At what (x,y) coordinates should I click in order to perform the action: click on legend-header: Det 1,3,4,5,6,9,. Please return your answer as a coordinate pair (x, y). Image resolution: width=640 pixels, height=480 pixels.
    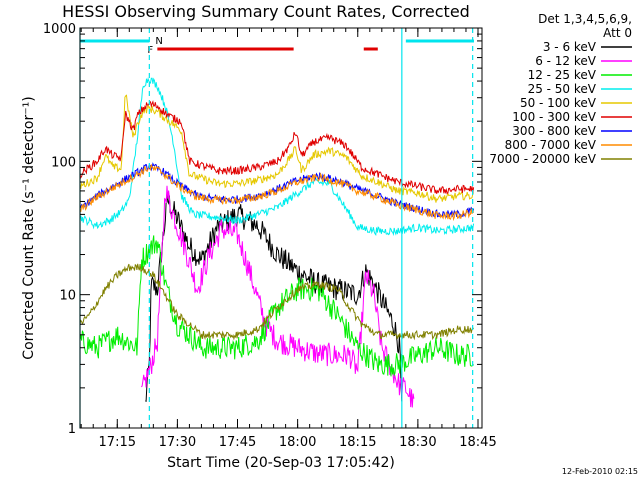
    Looking at the image, I should click on (585, 19).